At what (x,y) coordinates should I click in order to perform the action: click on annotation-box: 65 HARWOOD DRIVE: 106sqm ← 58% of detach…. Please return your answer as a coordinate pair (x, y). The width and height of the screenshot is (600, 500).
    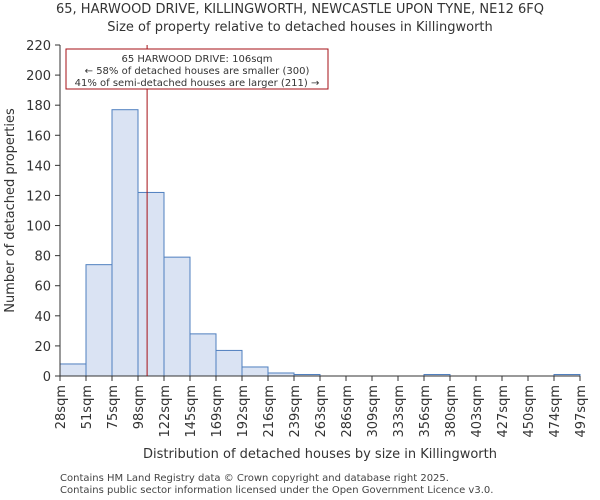
    Looking at the image, I should click on (197, 69).